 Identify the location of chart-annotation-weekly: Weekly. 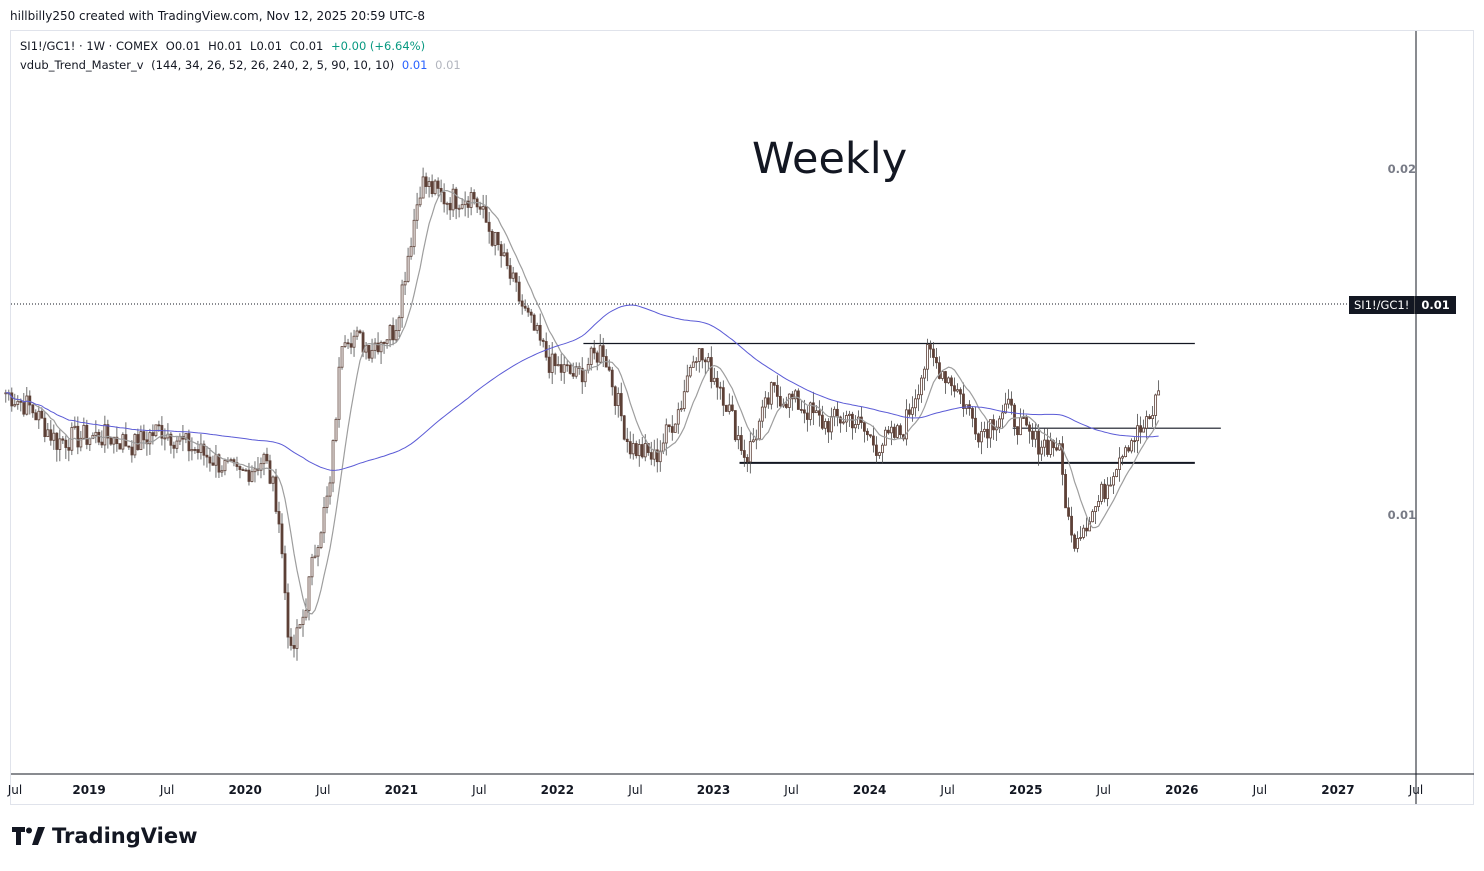
(830, 159).